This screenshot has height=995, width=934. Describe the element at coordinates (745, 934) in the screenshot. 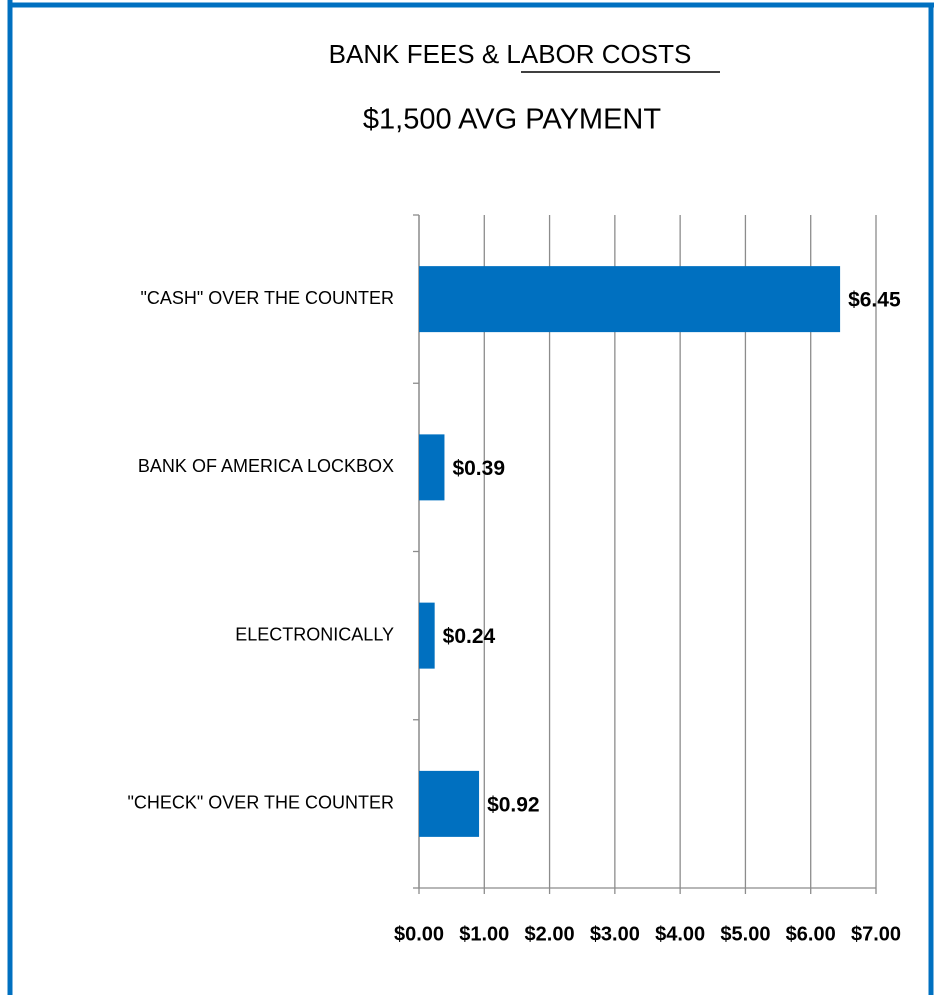

I see `x-tick-label: $5.00` at that location.